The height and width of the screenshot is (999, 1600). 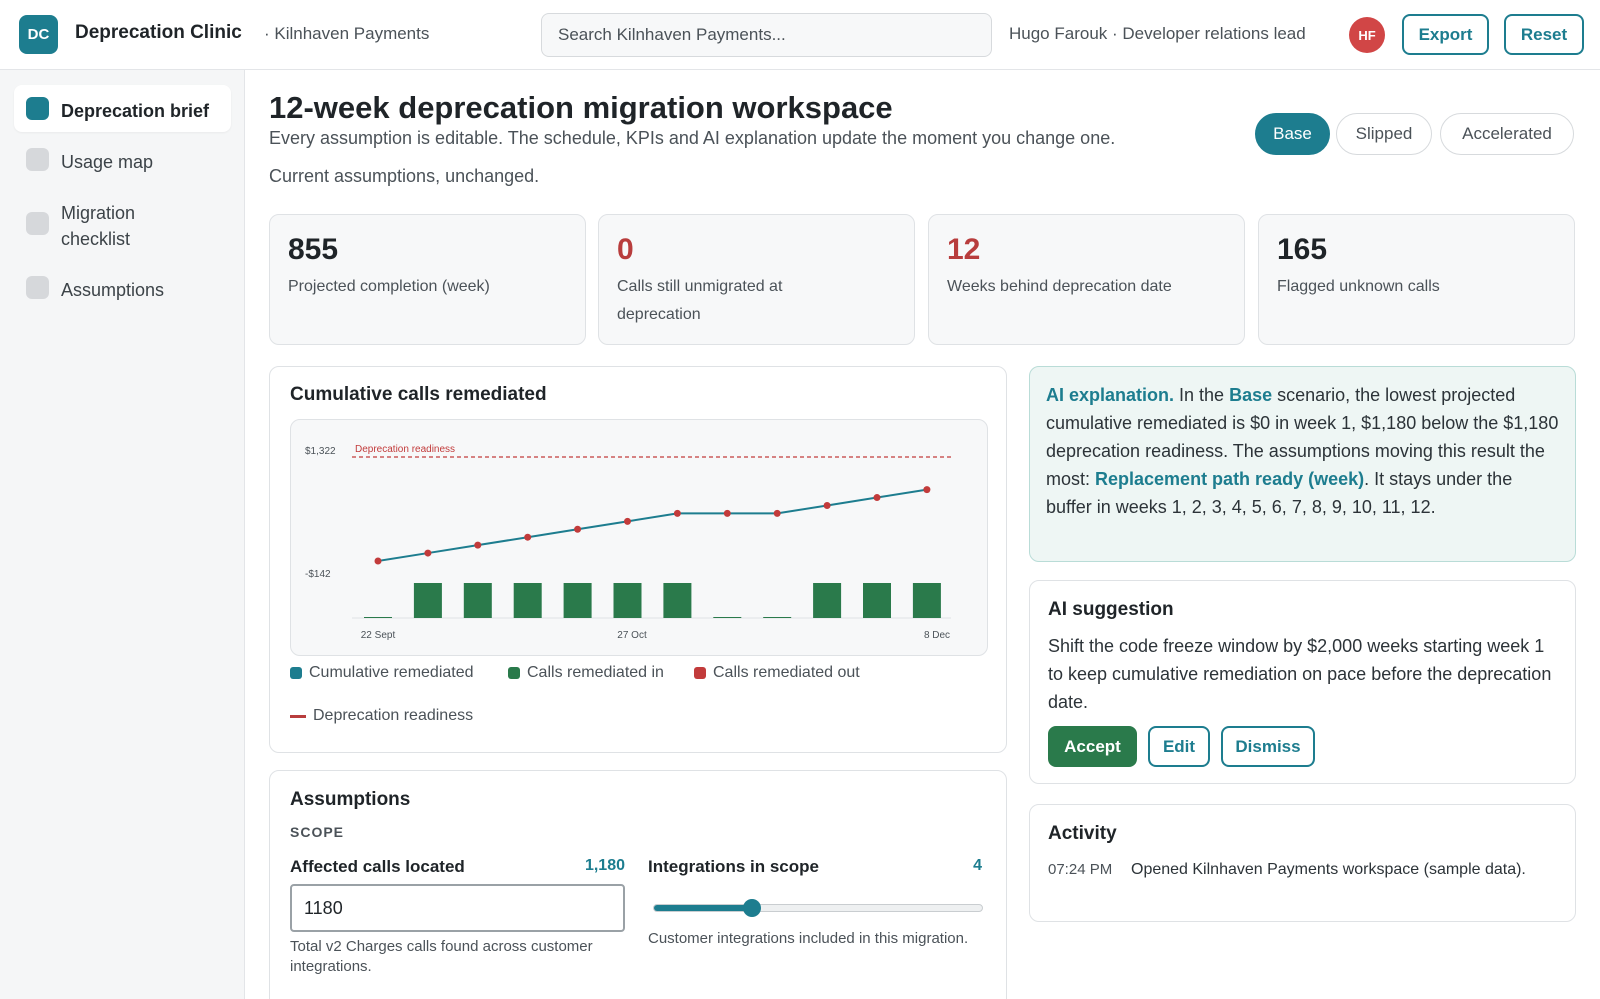 I want to click on user-name-role: Hugo Farouk · Developer relations lead, so click(x=1157, y=33).